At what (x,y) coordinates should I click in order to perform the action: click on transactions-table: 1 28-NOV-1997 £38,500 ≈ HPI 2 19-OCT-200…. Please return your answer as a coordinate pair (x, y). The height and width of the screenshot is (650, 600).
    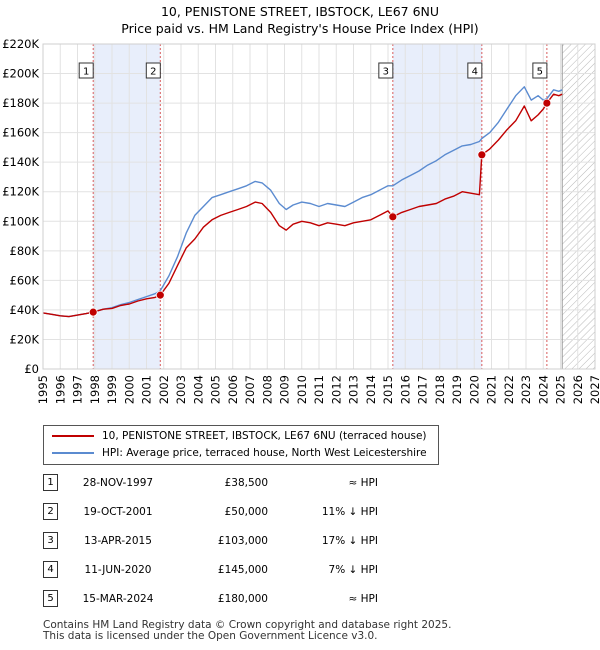
    Looking at the image, I should click on (210, 540).